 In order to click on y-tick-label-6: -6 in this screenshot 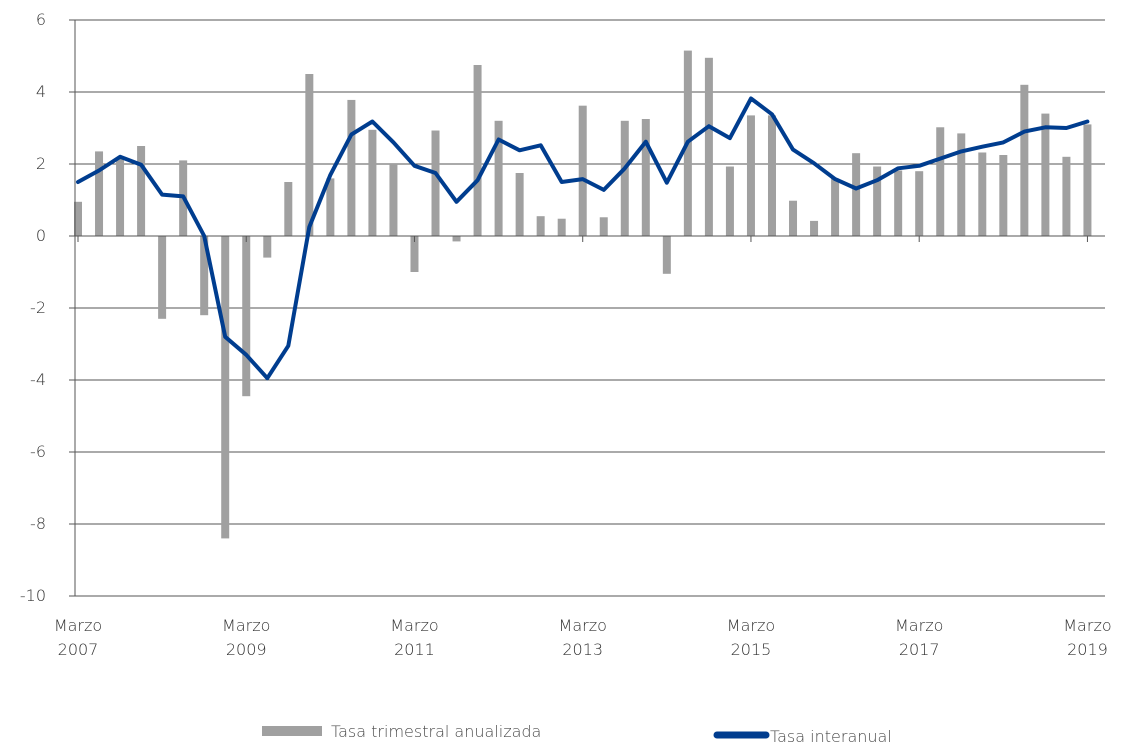, I will do `click(38, 451)`.